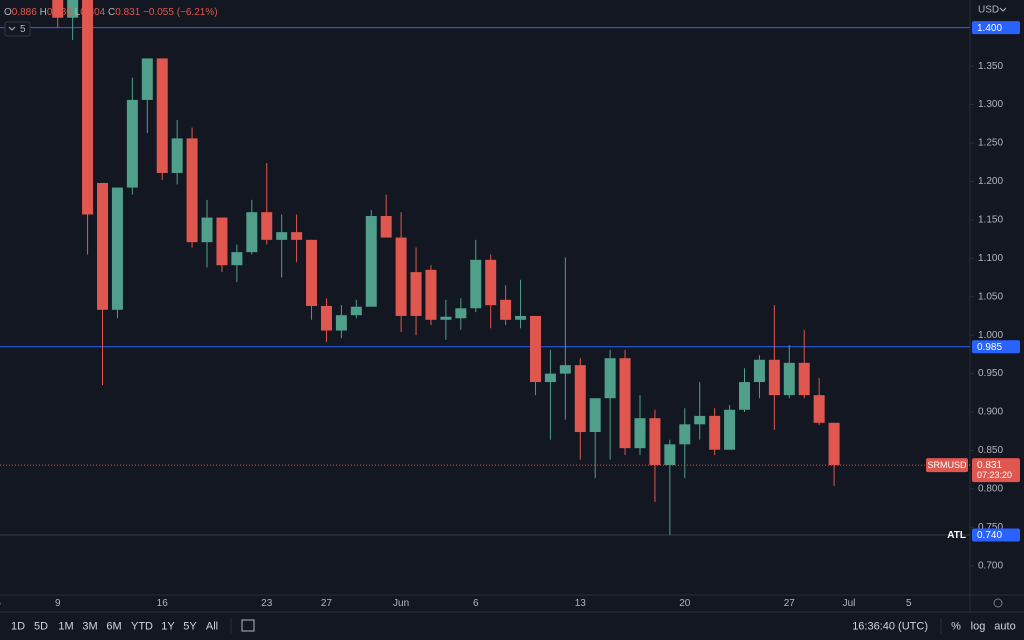 The width and height of the screenshot is (1024, 640). I want to click on close-value: 0.831, so click(127, 12).